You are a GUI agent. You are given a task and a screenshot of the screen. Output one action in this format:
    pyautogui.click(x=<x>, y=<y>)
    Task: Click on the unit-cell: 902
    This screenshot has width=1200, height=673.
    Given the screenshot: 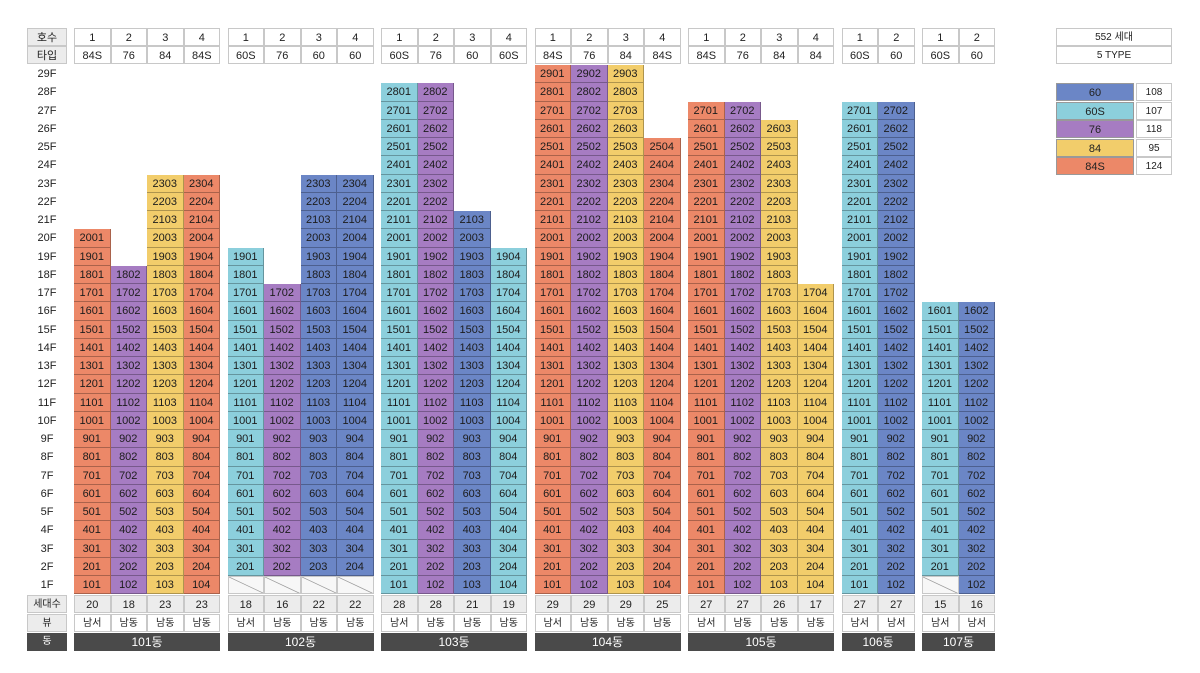 What is the action you would take?
    pyautogui.click(x=282, y=439)
    